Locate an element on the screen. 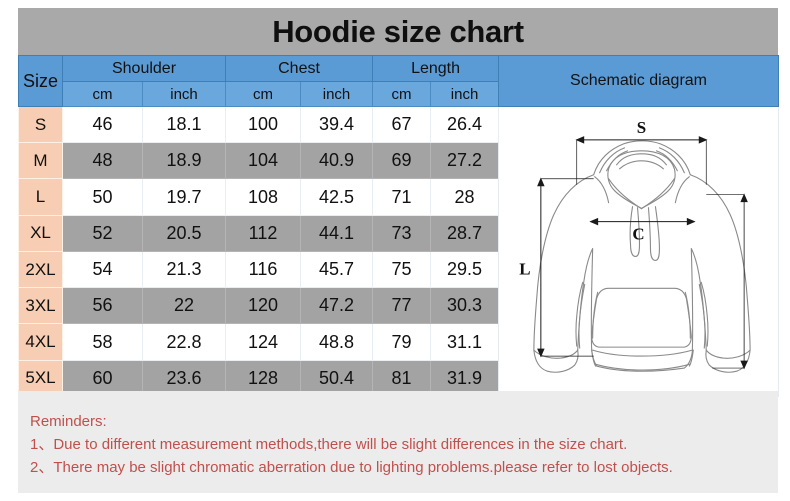 The image size is (790, 501). cell-shoulder-cm: 60 is located at coordinates (102, 378).